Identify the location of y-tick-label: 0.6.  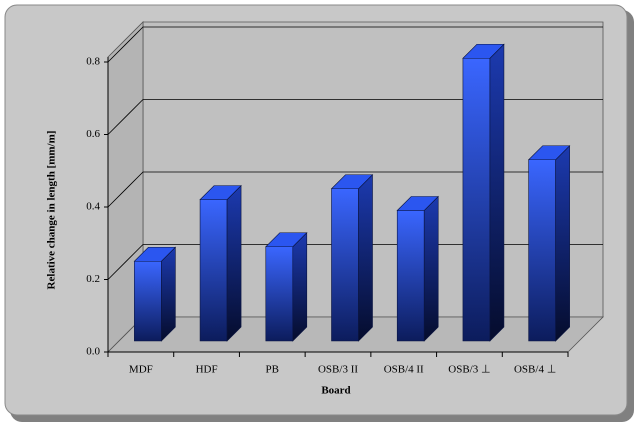
(93, 134).